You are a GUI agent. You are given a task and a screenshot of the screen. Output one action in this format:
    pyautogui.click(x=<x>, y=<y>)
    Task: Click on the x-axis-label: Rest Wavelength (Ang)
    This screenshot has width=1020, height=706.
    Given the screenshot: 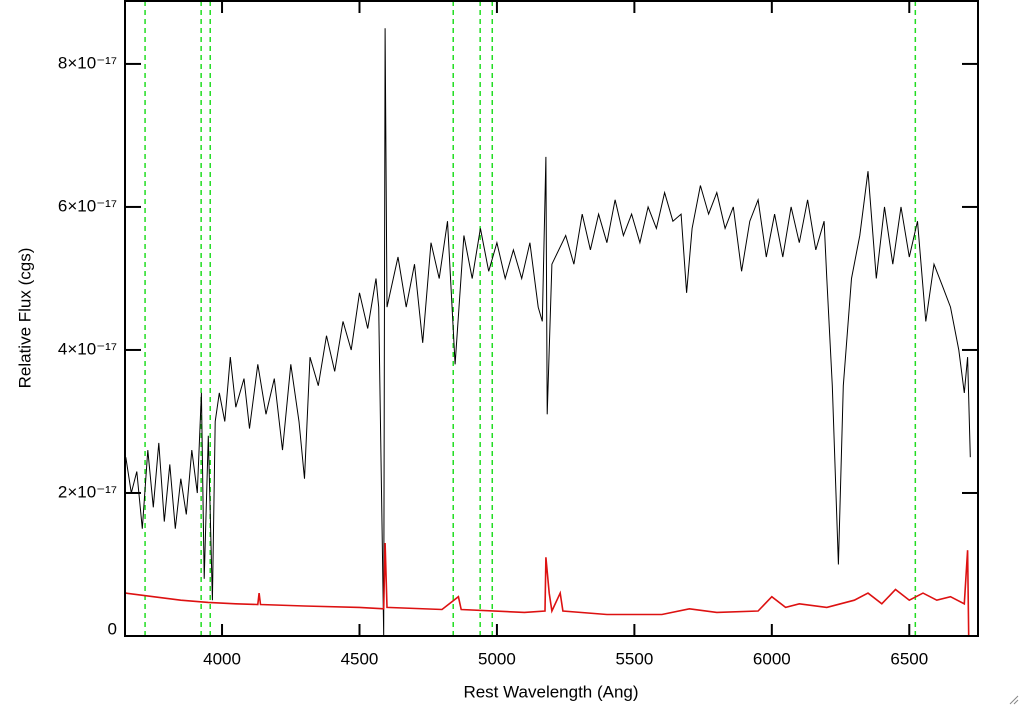 What is the action you would take?
    pyautogui.click(x=550, y=691)
    